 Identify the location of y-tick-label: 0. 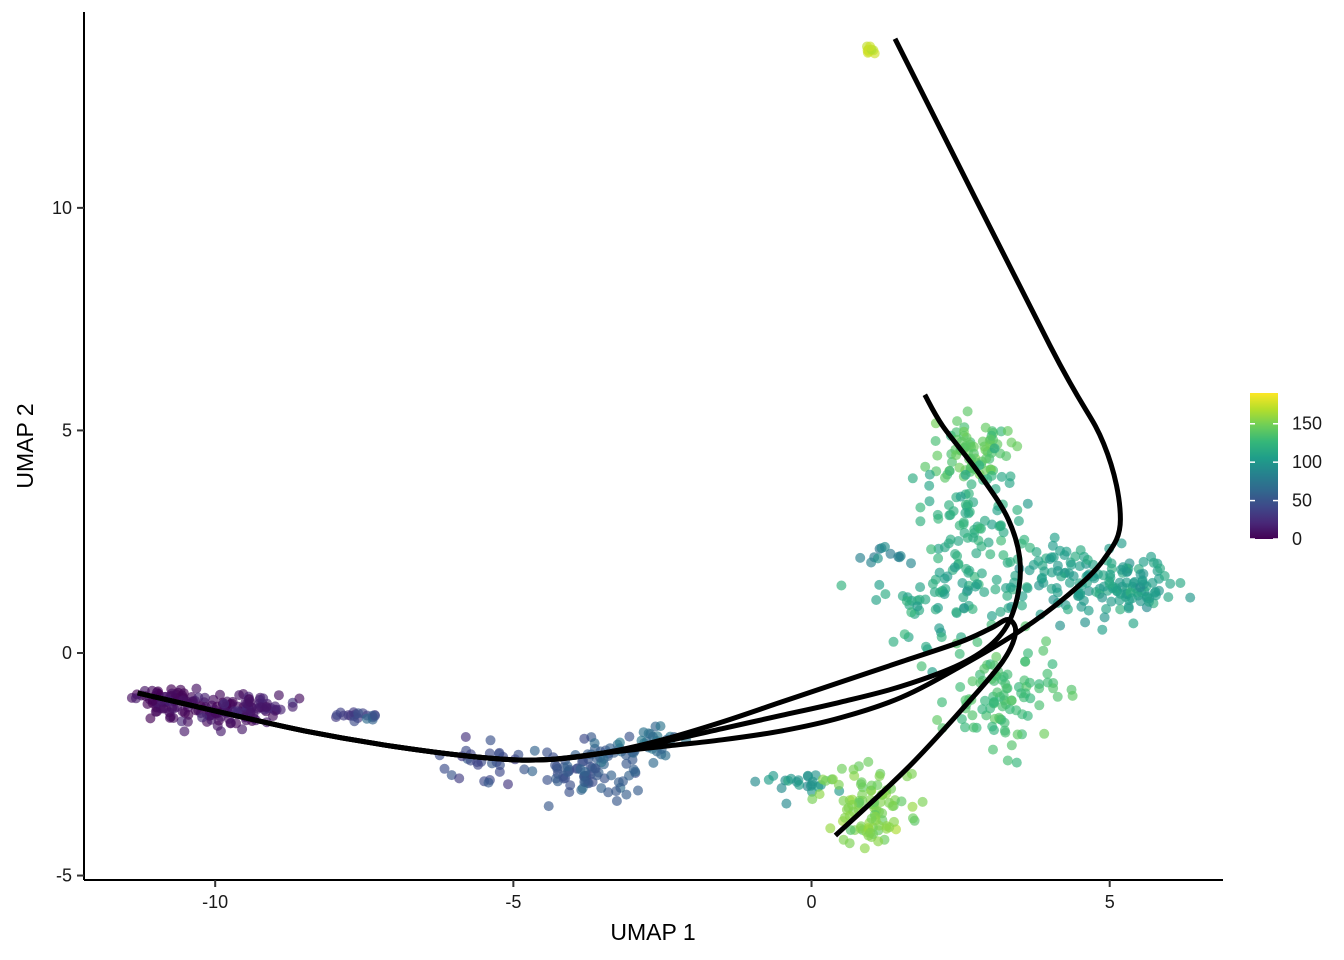
(67, 653).